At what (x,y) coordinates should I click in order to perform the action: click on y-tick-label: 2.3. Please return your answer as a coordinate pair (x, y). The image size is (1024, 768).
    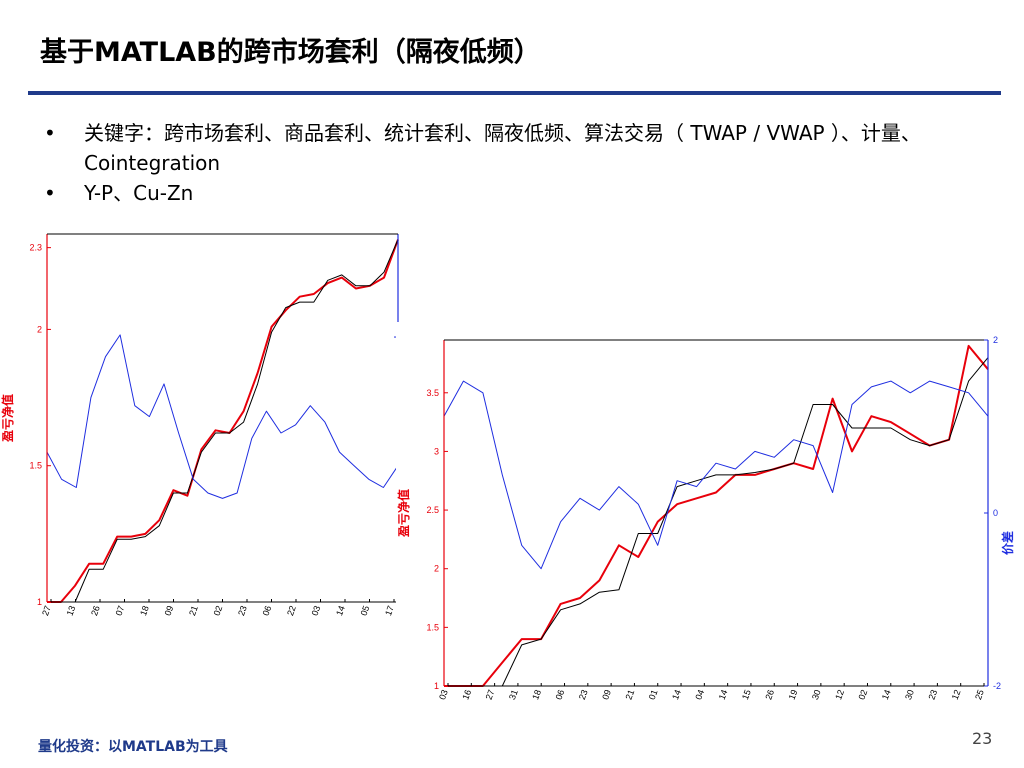
    Looking at the image, I should click on (35, 248).